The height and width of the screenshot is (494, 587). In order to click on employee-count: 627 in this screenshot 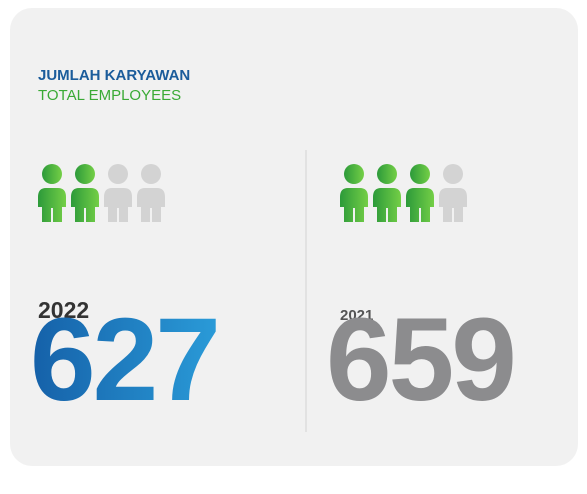, I will do `click(124, 360)`.